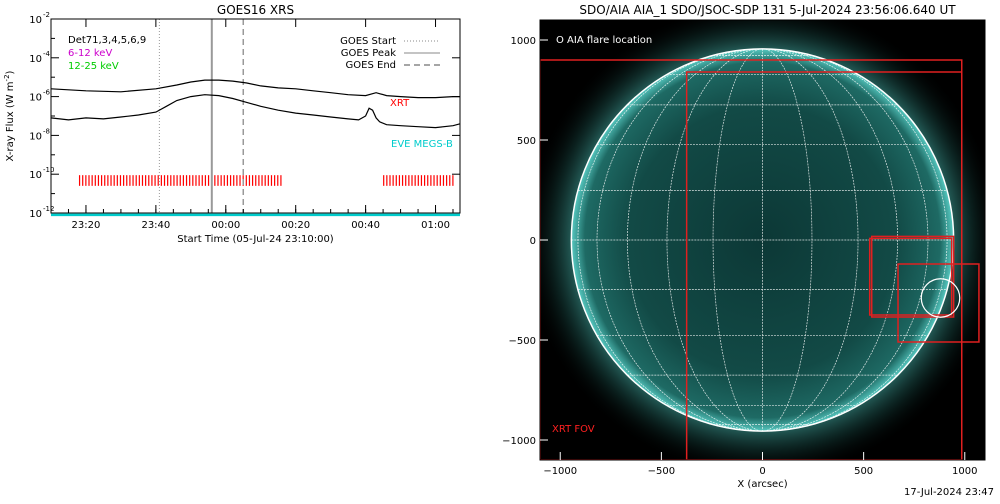 This screenshot has height=504, width=1000. Describe the element at coordinates (368, 53) in the screenshot. I see `legend-right-1: GOES Peak` at that location.